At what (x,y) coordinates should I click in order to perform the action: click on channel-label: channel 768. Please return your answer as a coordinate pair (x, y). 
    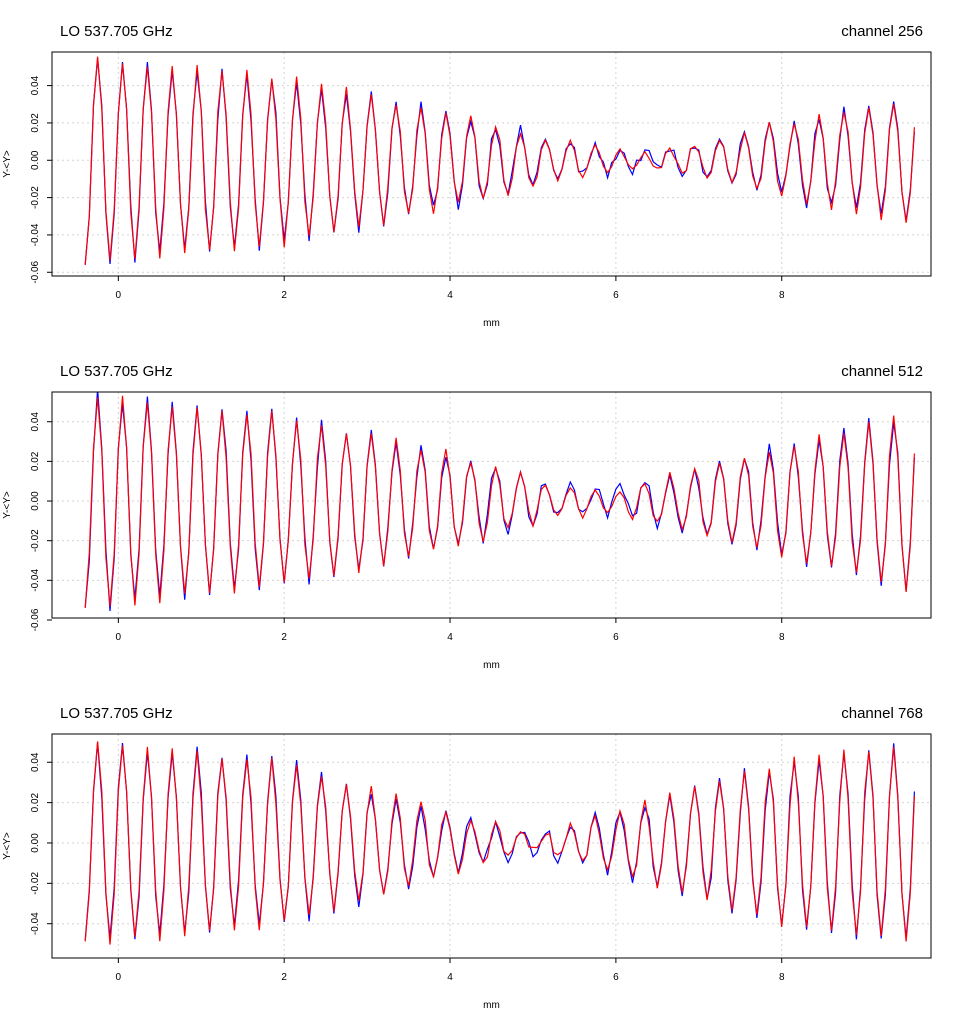
    Looking at the image, I should click on (882, 713).